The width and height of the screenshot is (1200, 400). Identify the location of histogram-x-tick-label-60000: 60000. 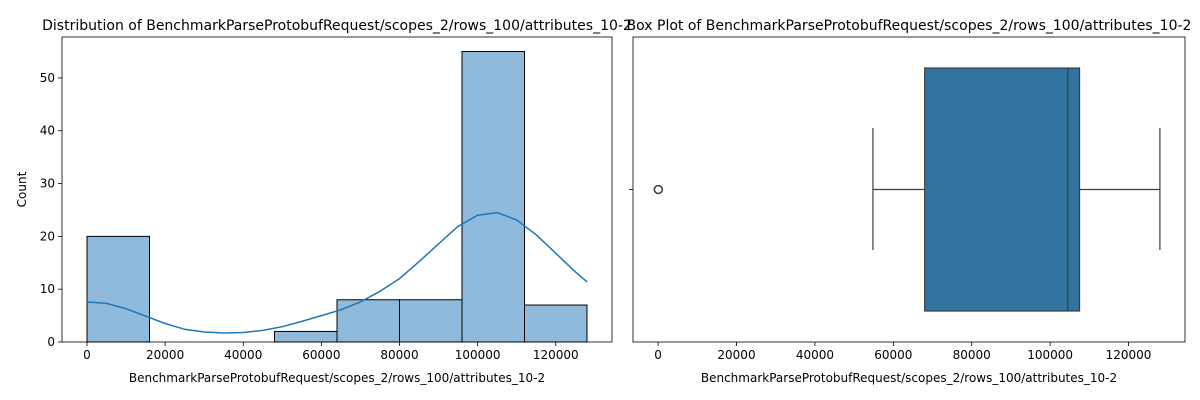
(321, 355).